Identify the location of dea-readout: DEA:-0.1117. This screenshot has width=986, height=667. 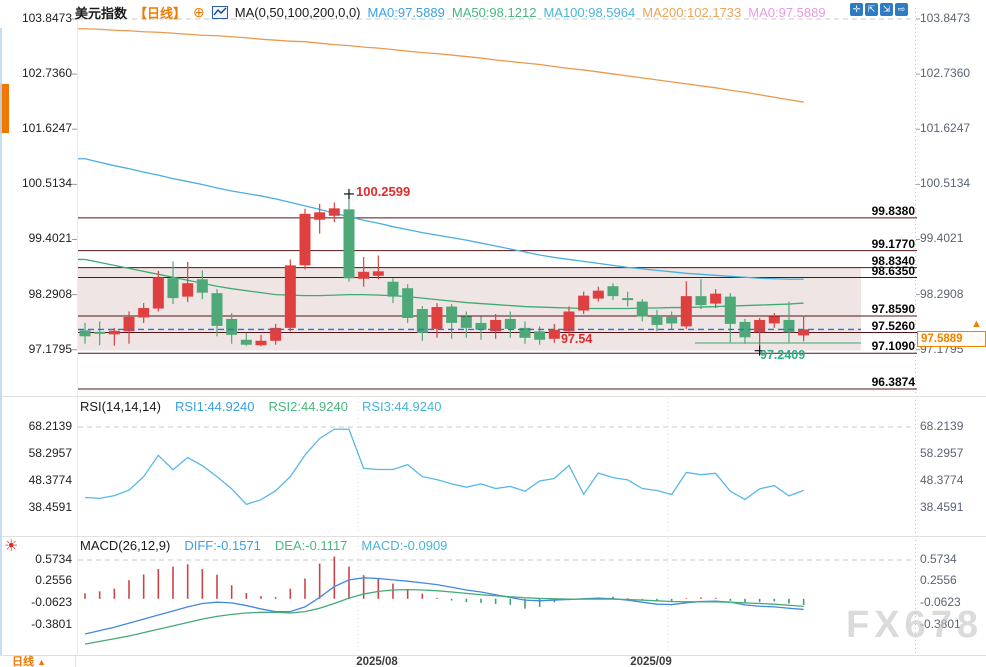
(311, 545).